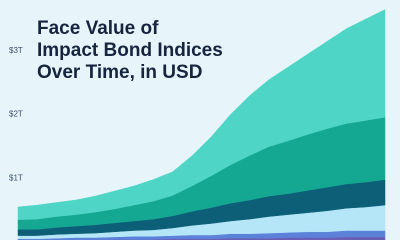 The image size is (400, 240). What do you see at coordinates (130, 50) in the screenshot?
I see `chart-title: Impact Bond Indices` at bounding box center [130, 50].